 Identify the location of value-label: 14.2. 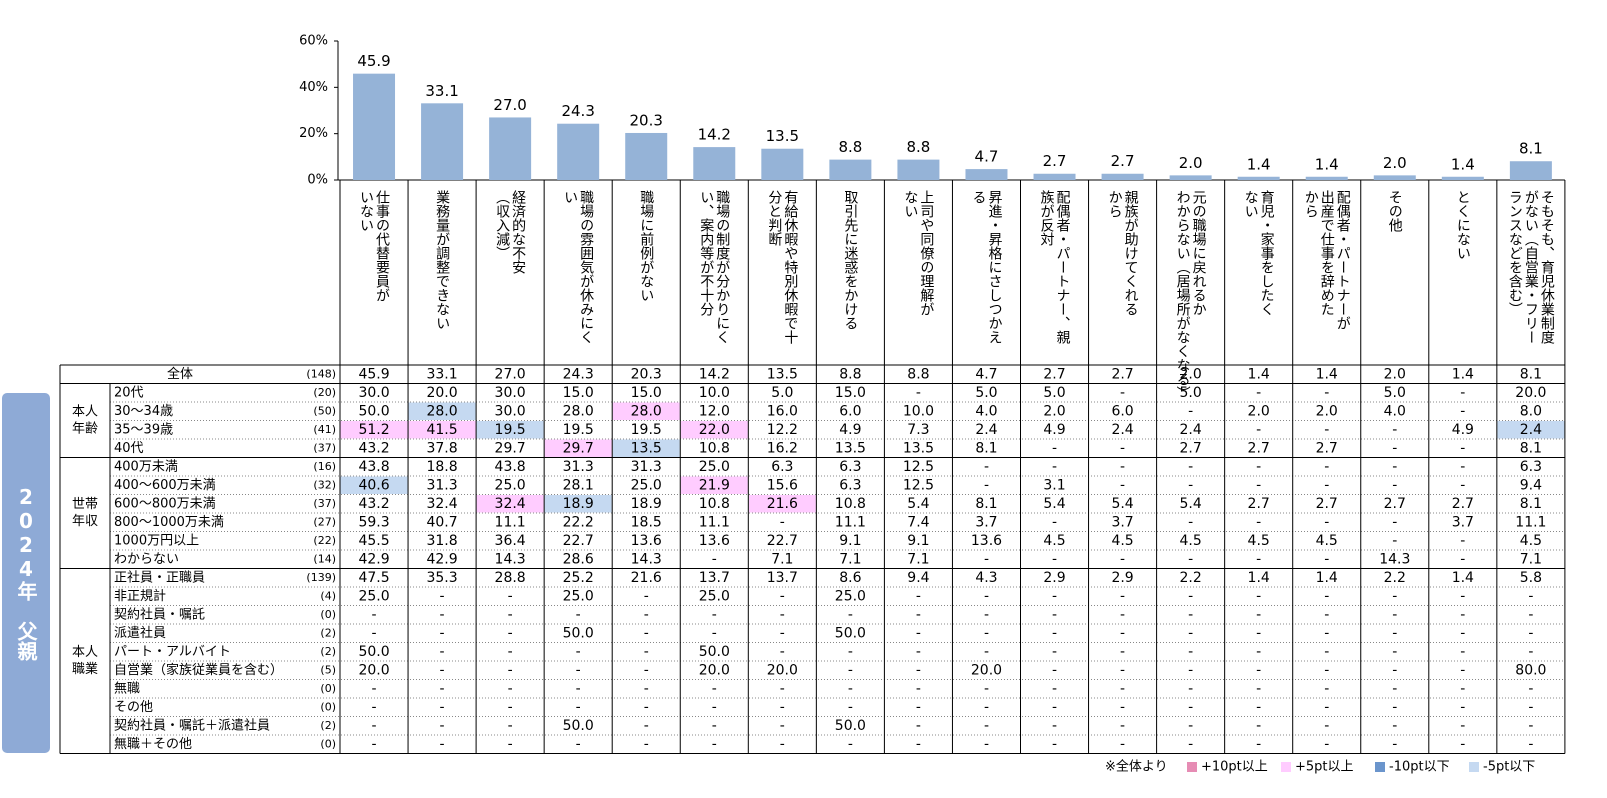
(714, 135).